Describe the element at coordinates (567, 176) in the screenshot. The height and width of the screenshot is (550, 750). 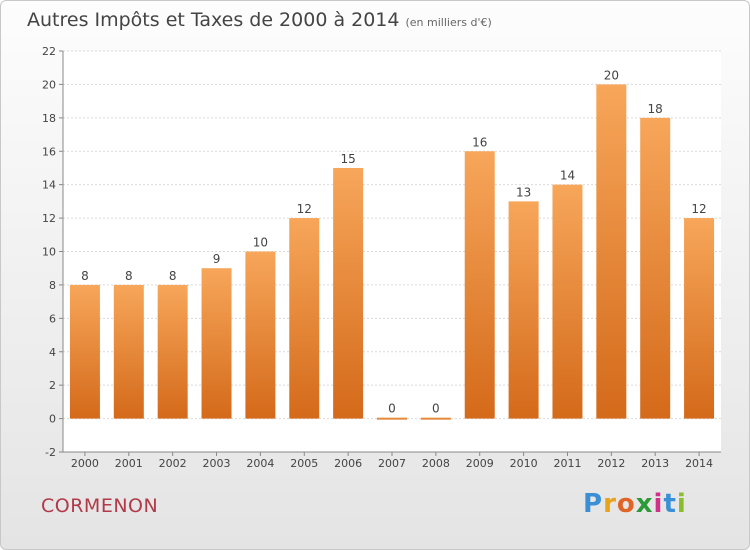
I see `data-label: 14` at that location.